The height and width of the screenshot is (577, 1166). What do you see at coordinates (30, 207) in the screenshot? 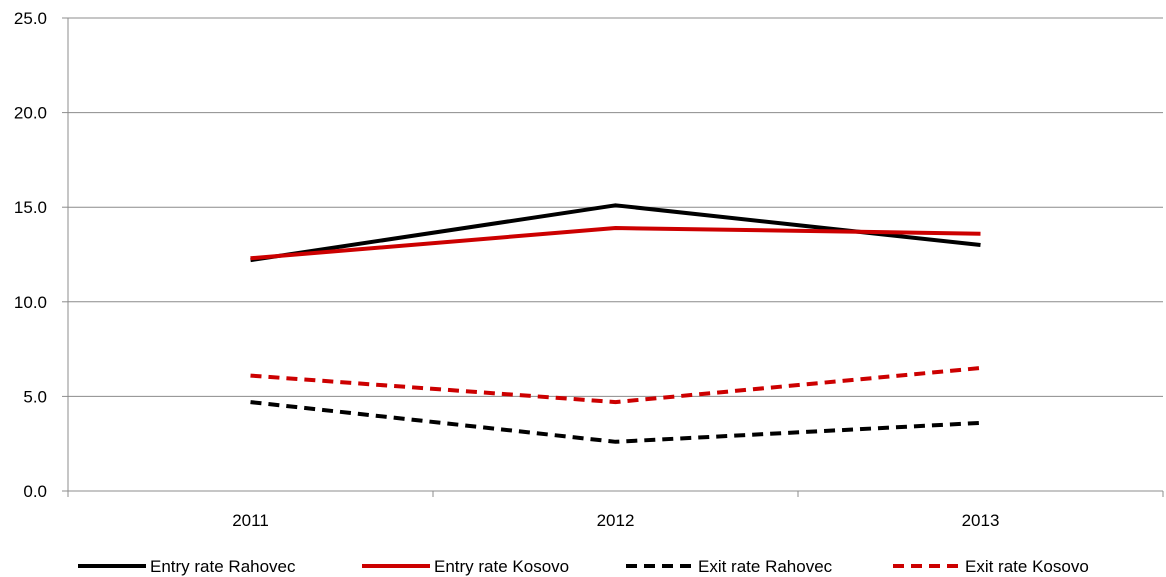
I see `y-tick-label: 15.0` at bounding box center [30, 207].